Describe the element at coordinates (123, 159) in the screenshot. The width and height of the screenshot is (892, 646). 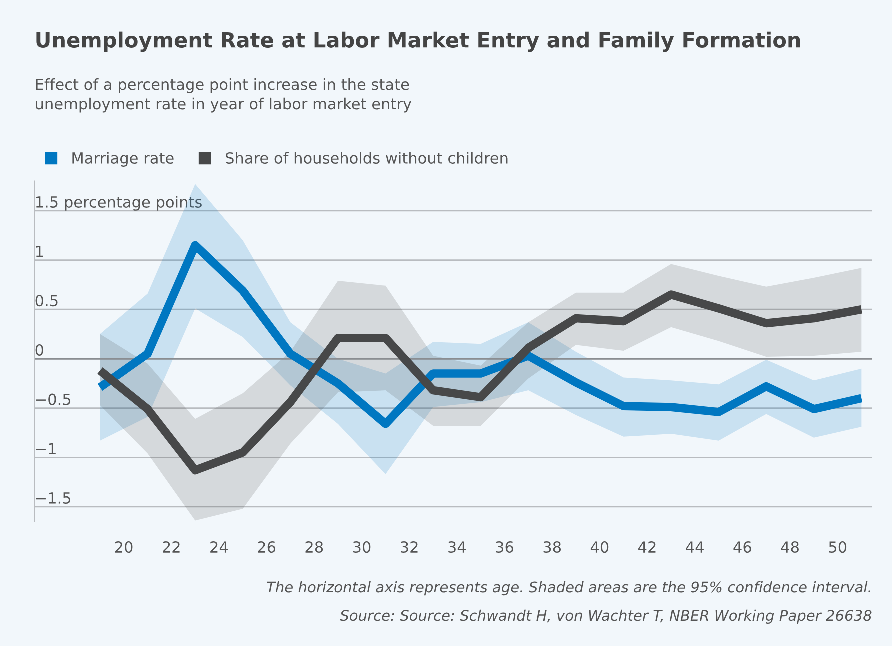
I see `legend-label: Marriage rate` at that location.